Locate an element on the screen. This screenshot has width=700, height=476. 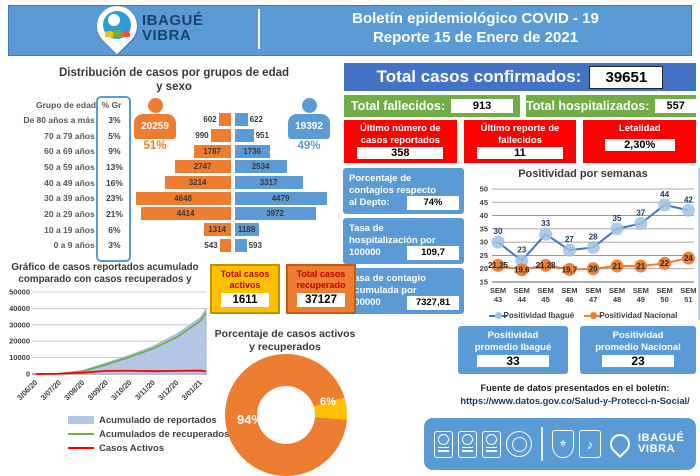
pyramid-row: 20 a 29 años 21% 4414 3972 is located at coordinates (174, 214).